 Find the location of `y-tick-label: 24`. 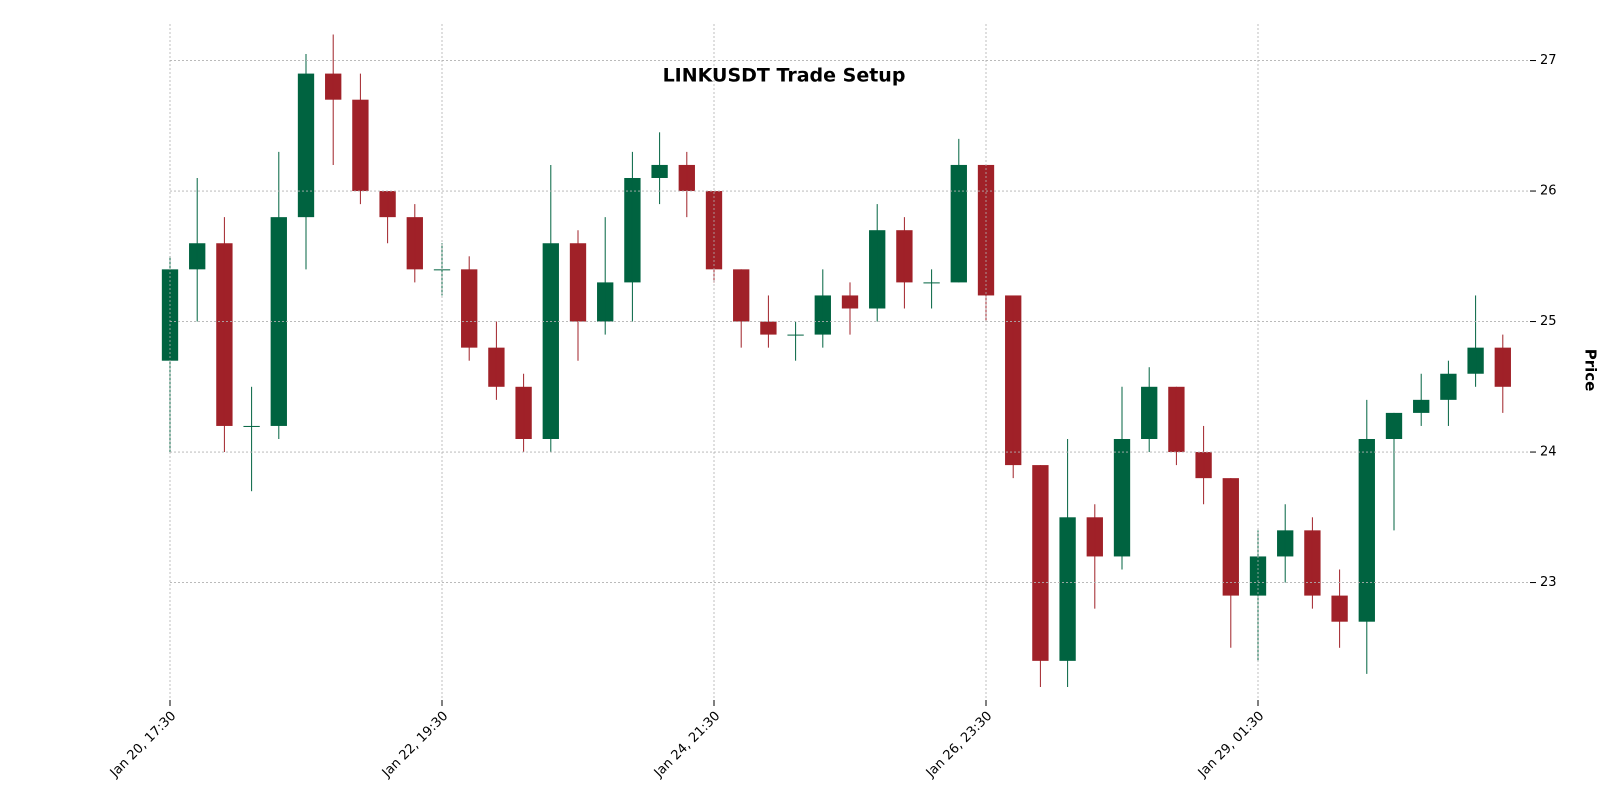

y-tick-label: 24 is located at coordinates (1548, 452).